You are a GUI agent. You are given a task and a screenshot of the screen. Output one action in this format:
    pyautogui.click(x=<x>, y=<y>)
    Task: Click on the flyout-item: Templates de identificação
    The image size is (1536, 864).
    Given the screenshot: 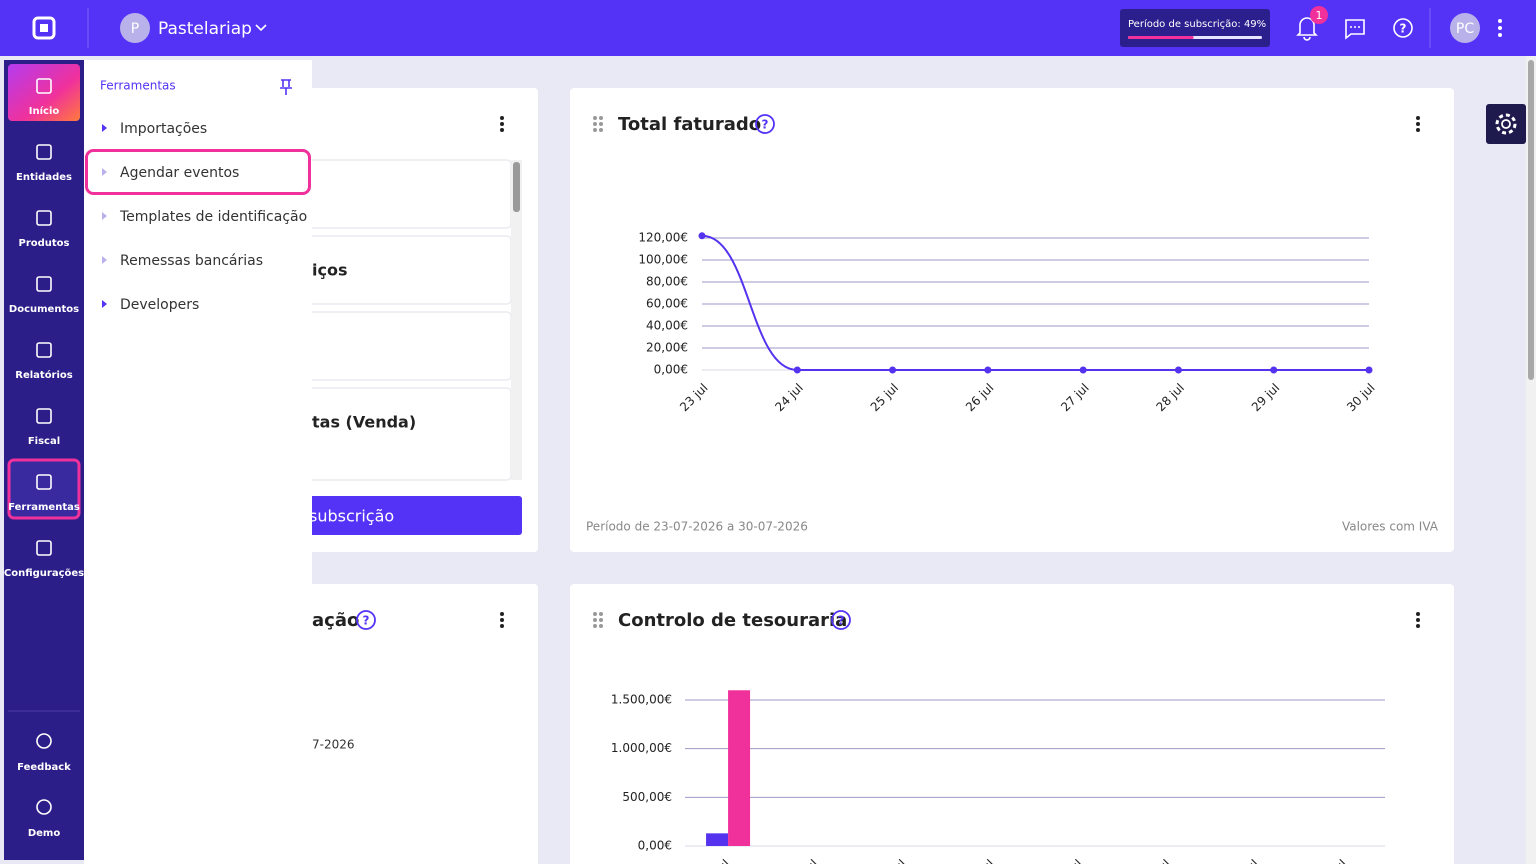 What is the action you would take?
    pyautogui.click(x=213, y=217)
    